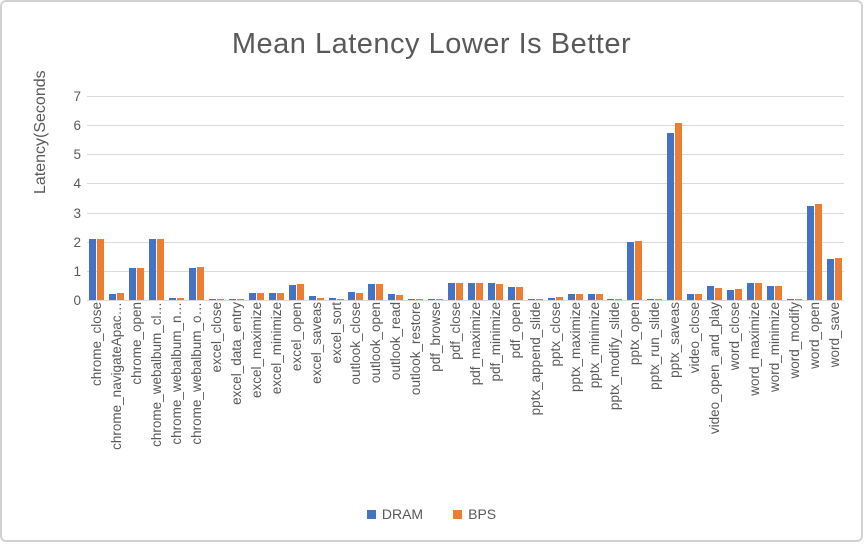 Image resolution: width=867 pixels, height=546 pixels. What do you see at coordinates (834, 335) in the screenshot?
I see `x-tick-label: word_save` at bounding box center [834, 335].